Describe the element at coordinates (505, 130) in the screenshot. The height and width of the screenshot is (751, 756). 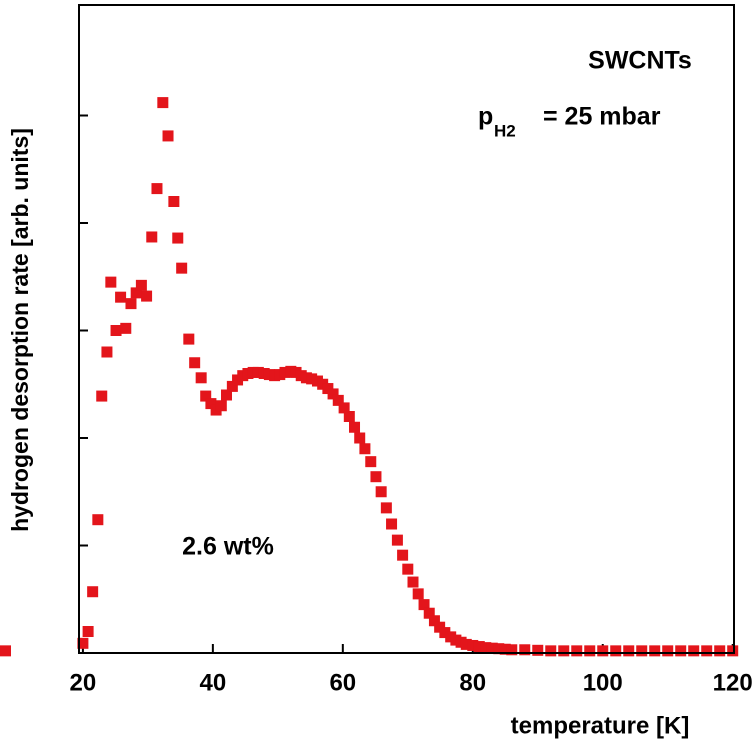
I see `pressure-subscript: H2` at that location.